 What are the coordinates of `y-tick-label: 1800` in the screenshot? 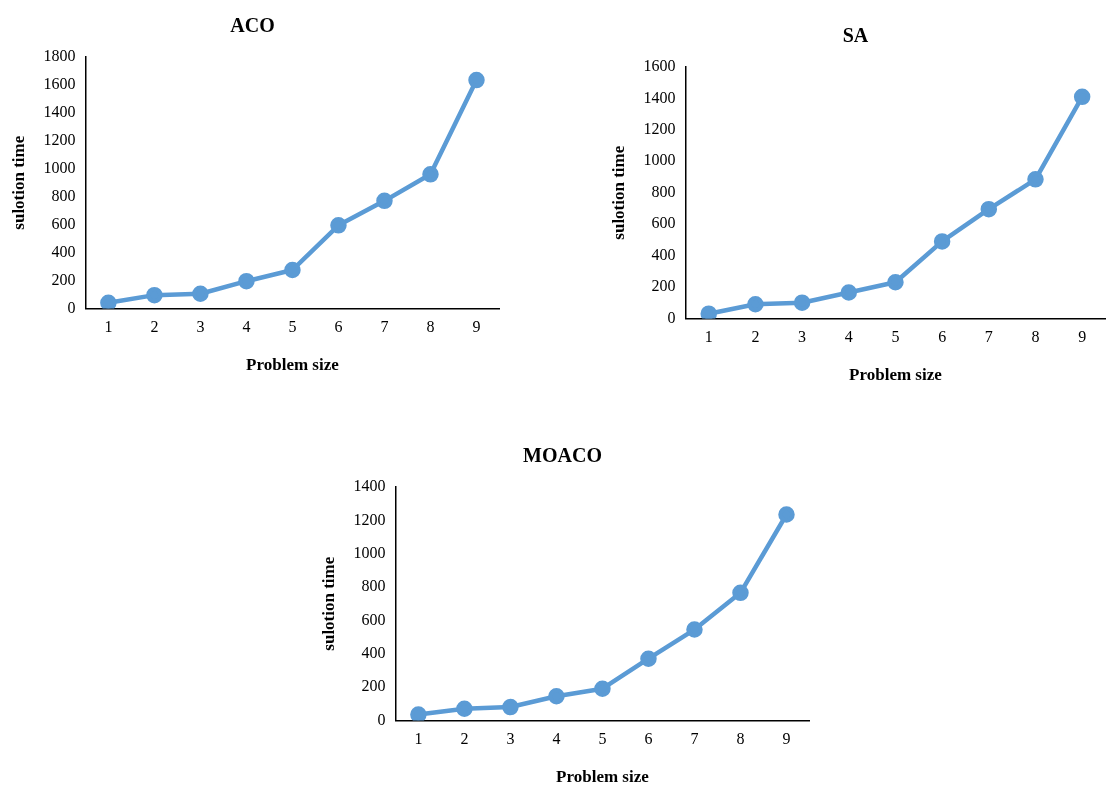 It's located at (59, 56).